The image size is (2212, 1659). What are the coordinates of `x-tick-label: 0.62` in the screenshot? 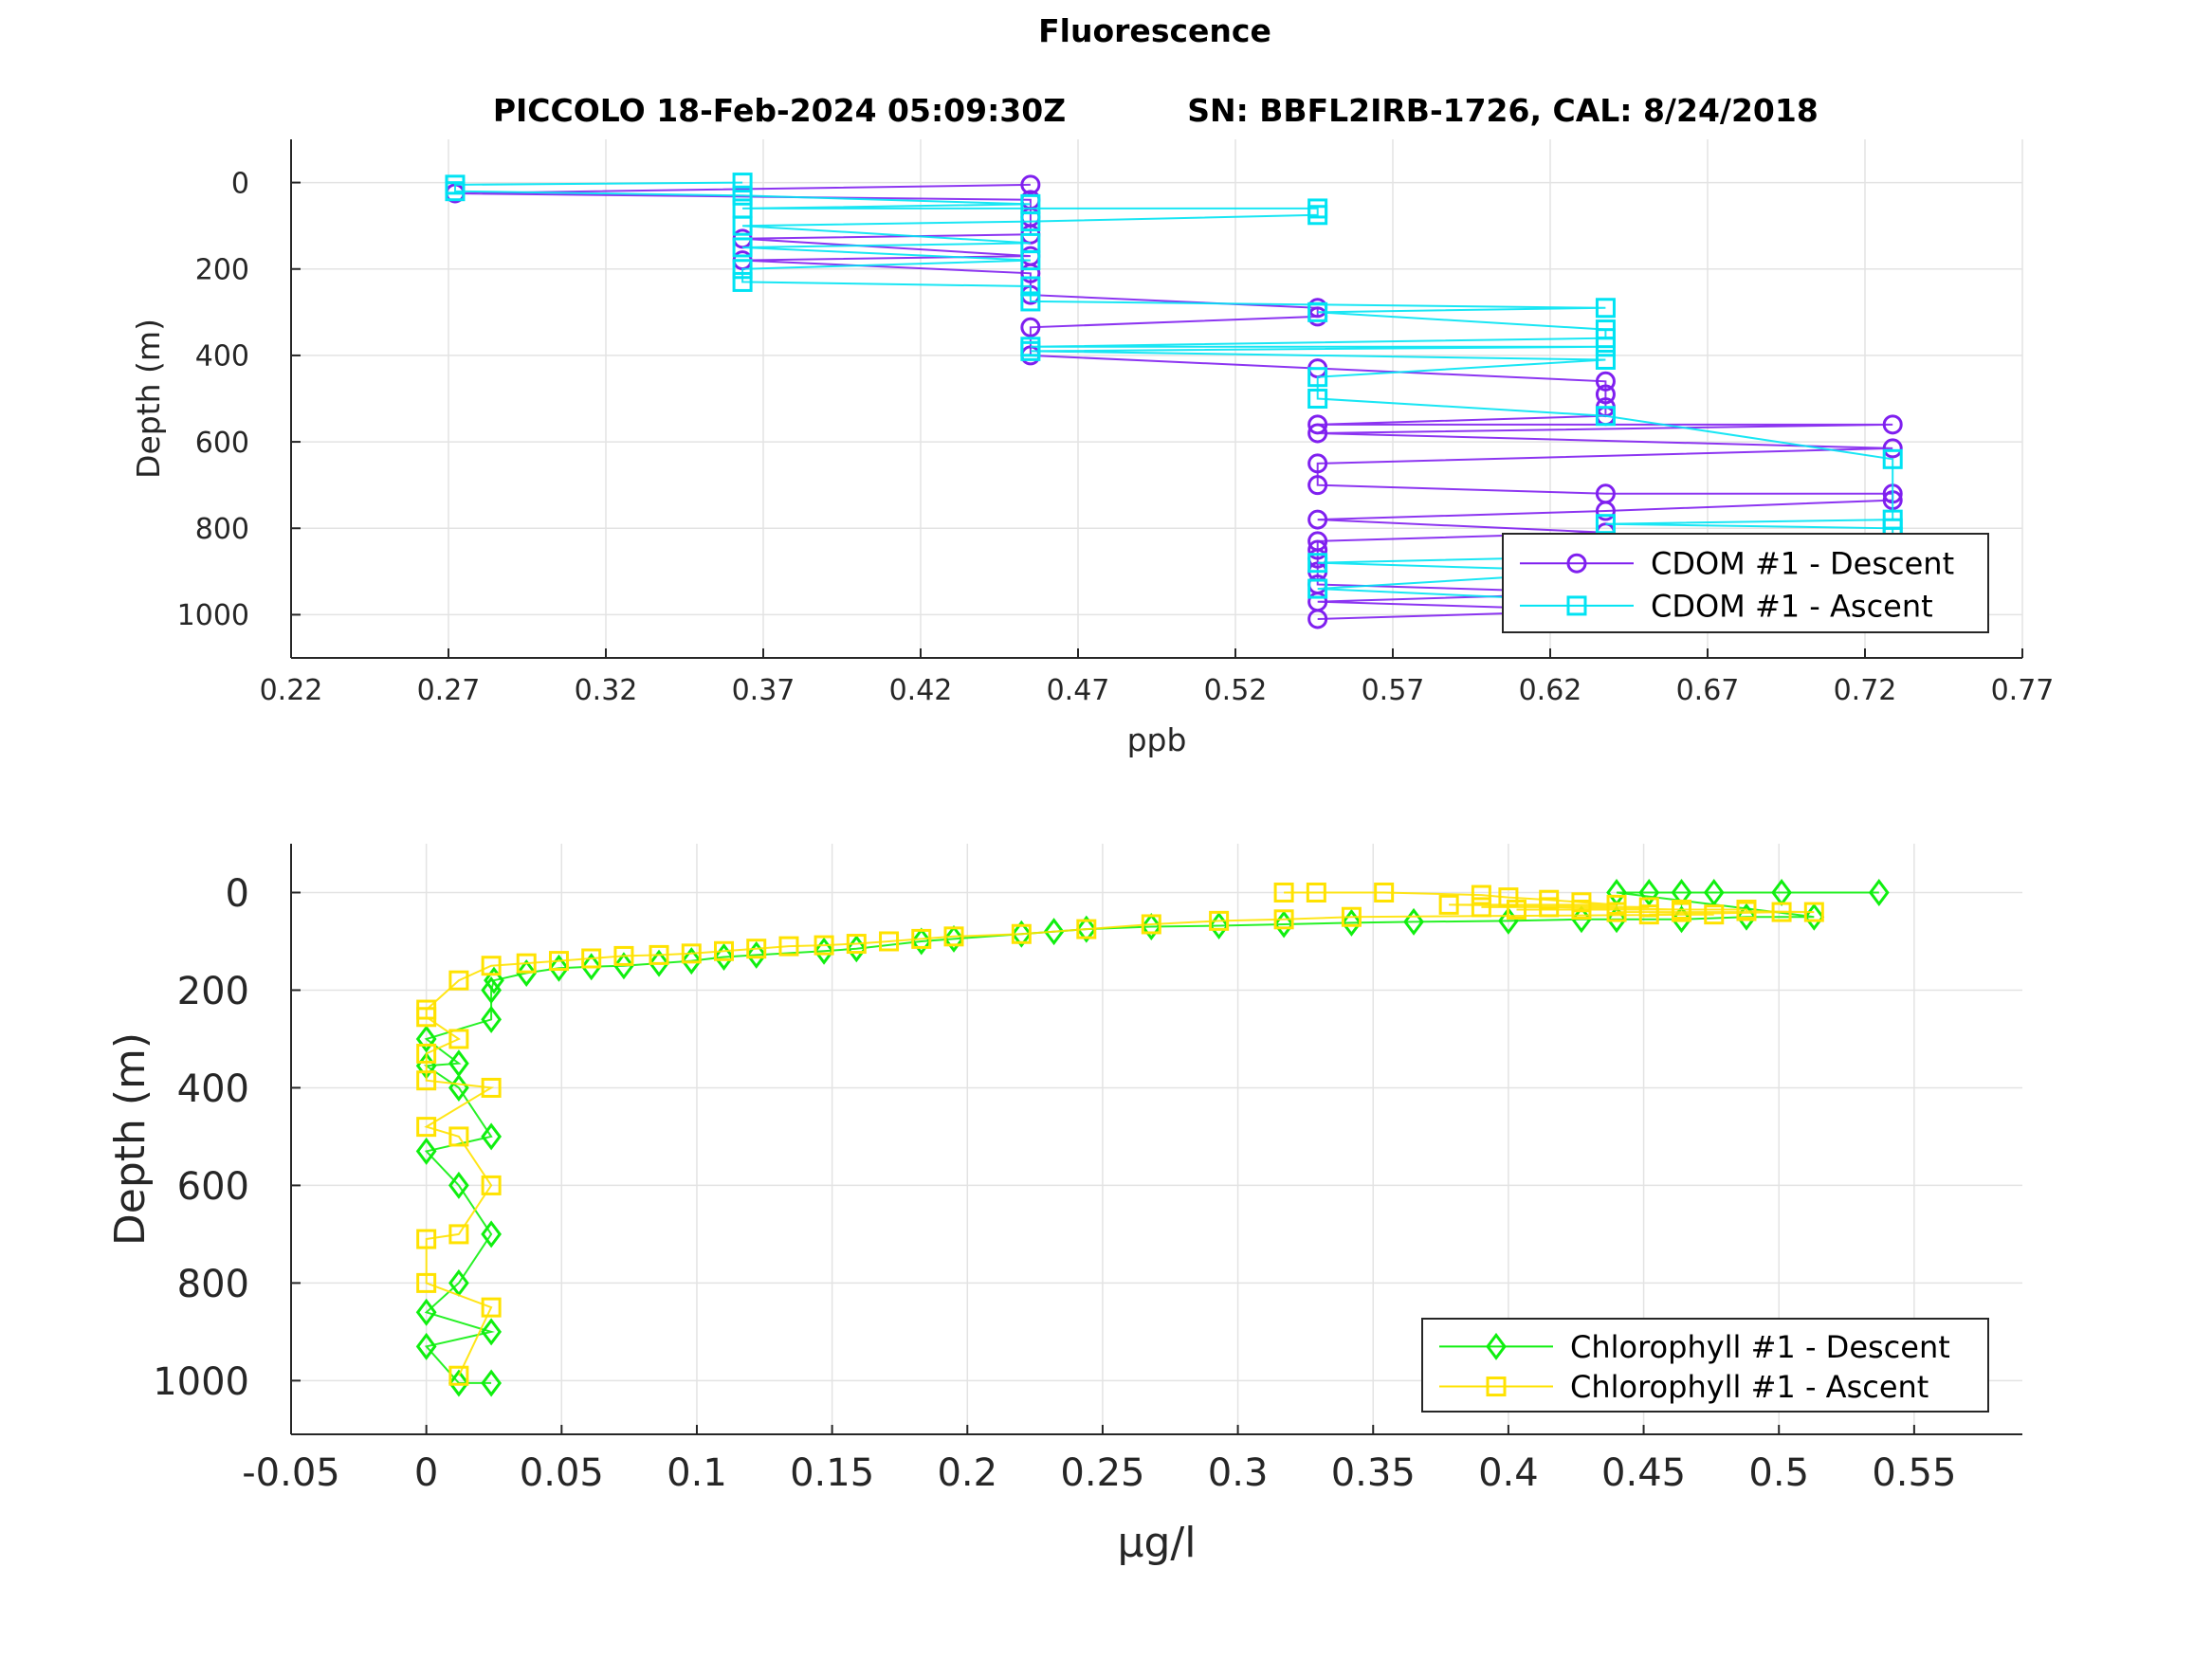 It's located at (1550, 690).